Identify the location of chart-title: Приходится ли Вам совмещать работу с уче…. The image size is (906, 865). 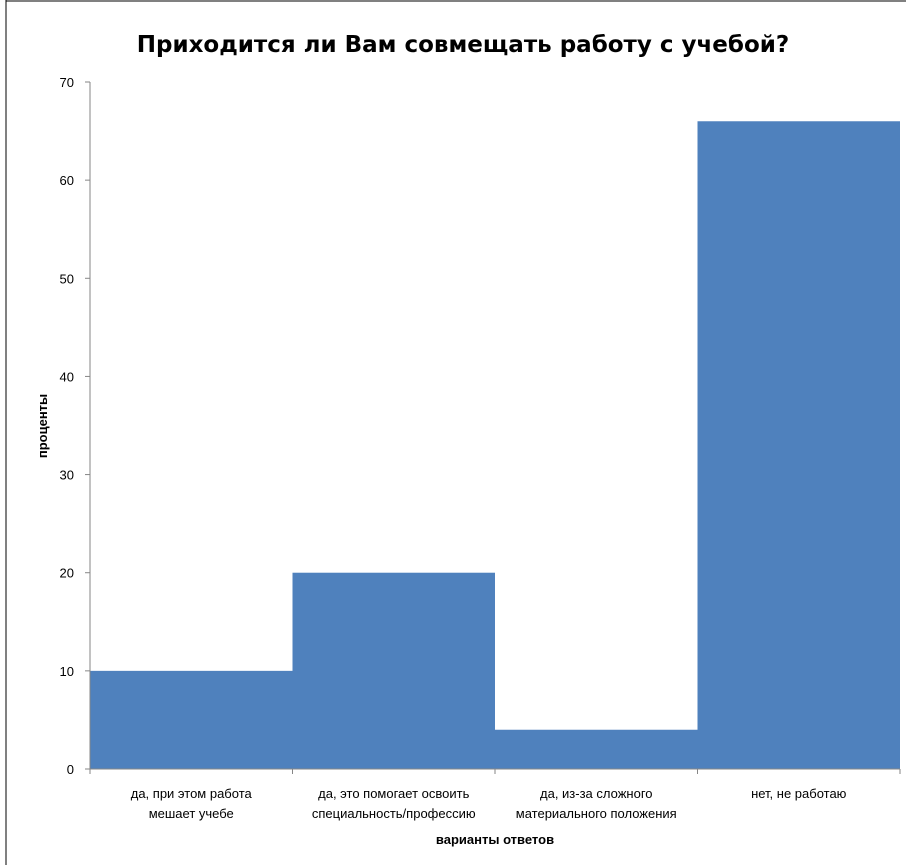
(463, 45).